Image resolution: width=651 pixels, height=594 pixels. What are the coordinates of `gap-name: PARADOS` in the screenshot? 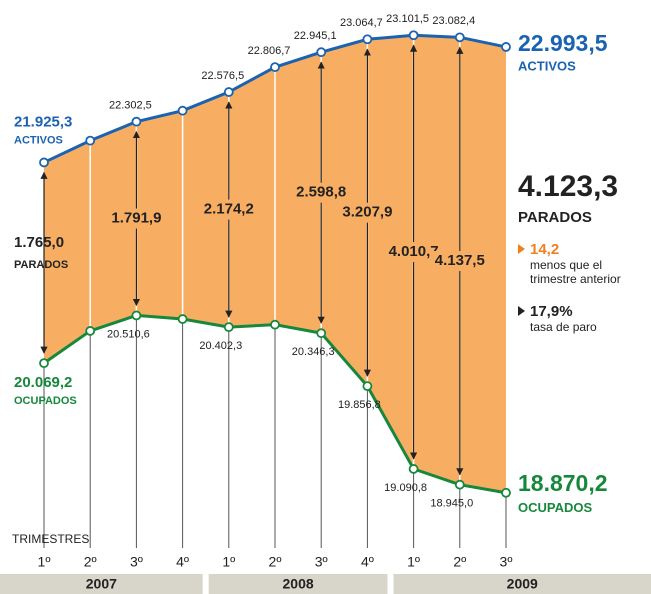 It's located at (41, 265).